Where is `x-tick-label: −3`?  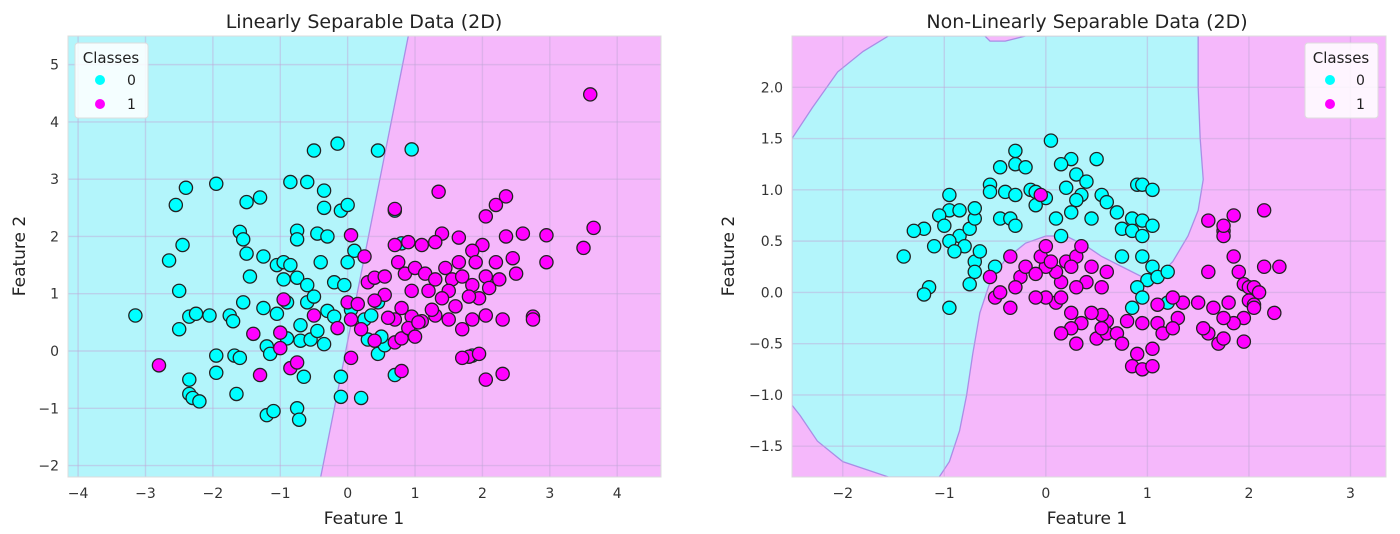 x-tick-label: −3 is located at coordinates (145, 494).